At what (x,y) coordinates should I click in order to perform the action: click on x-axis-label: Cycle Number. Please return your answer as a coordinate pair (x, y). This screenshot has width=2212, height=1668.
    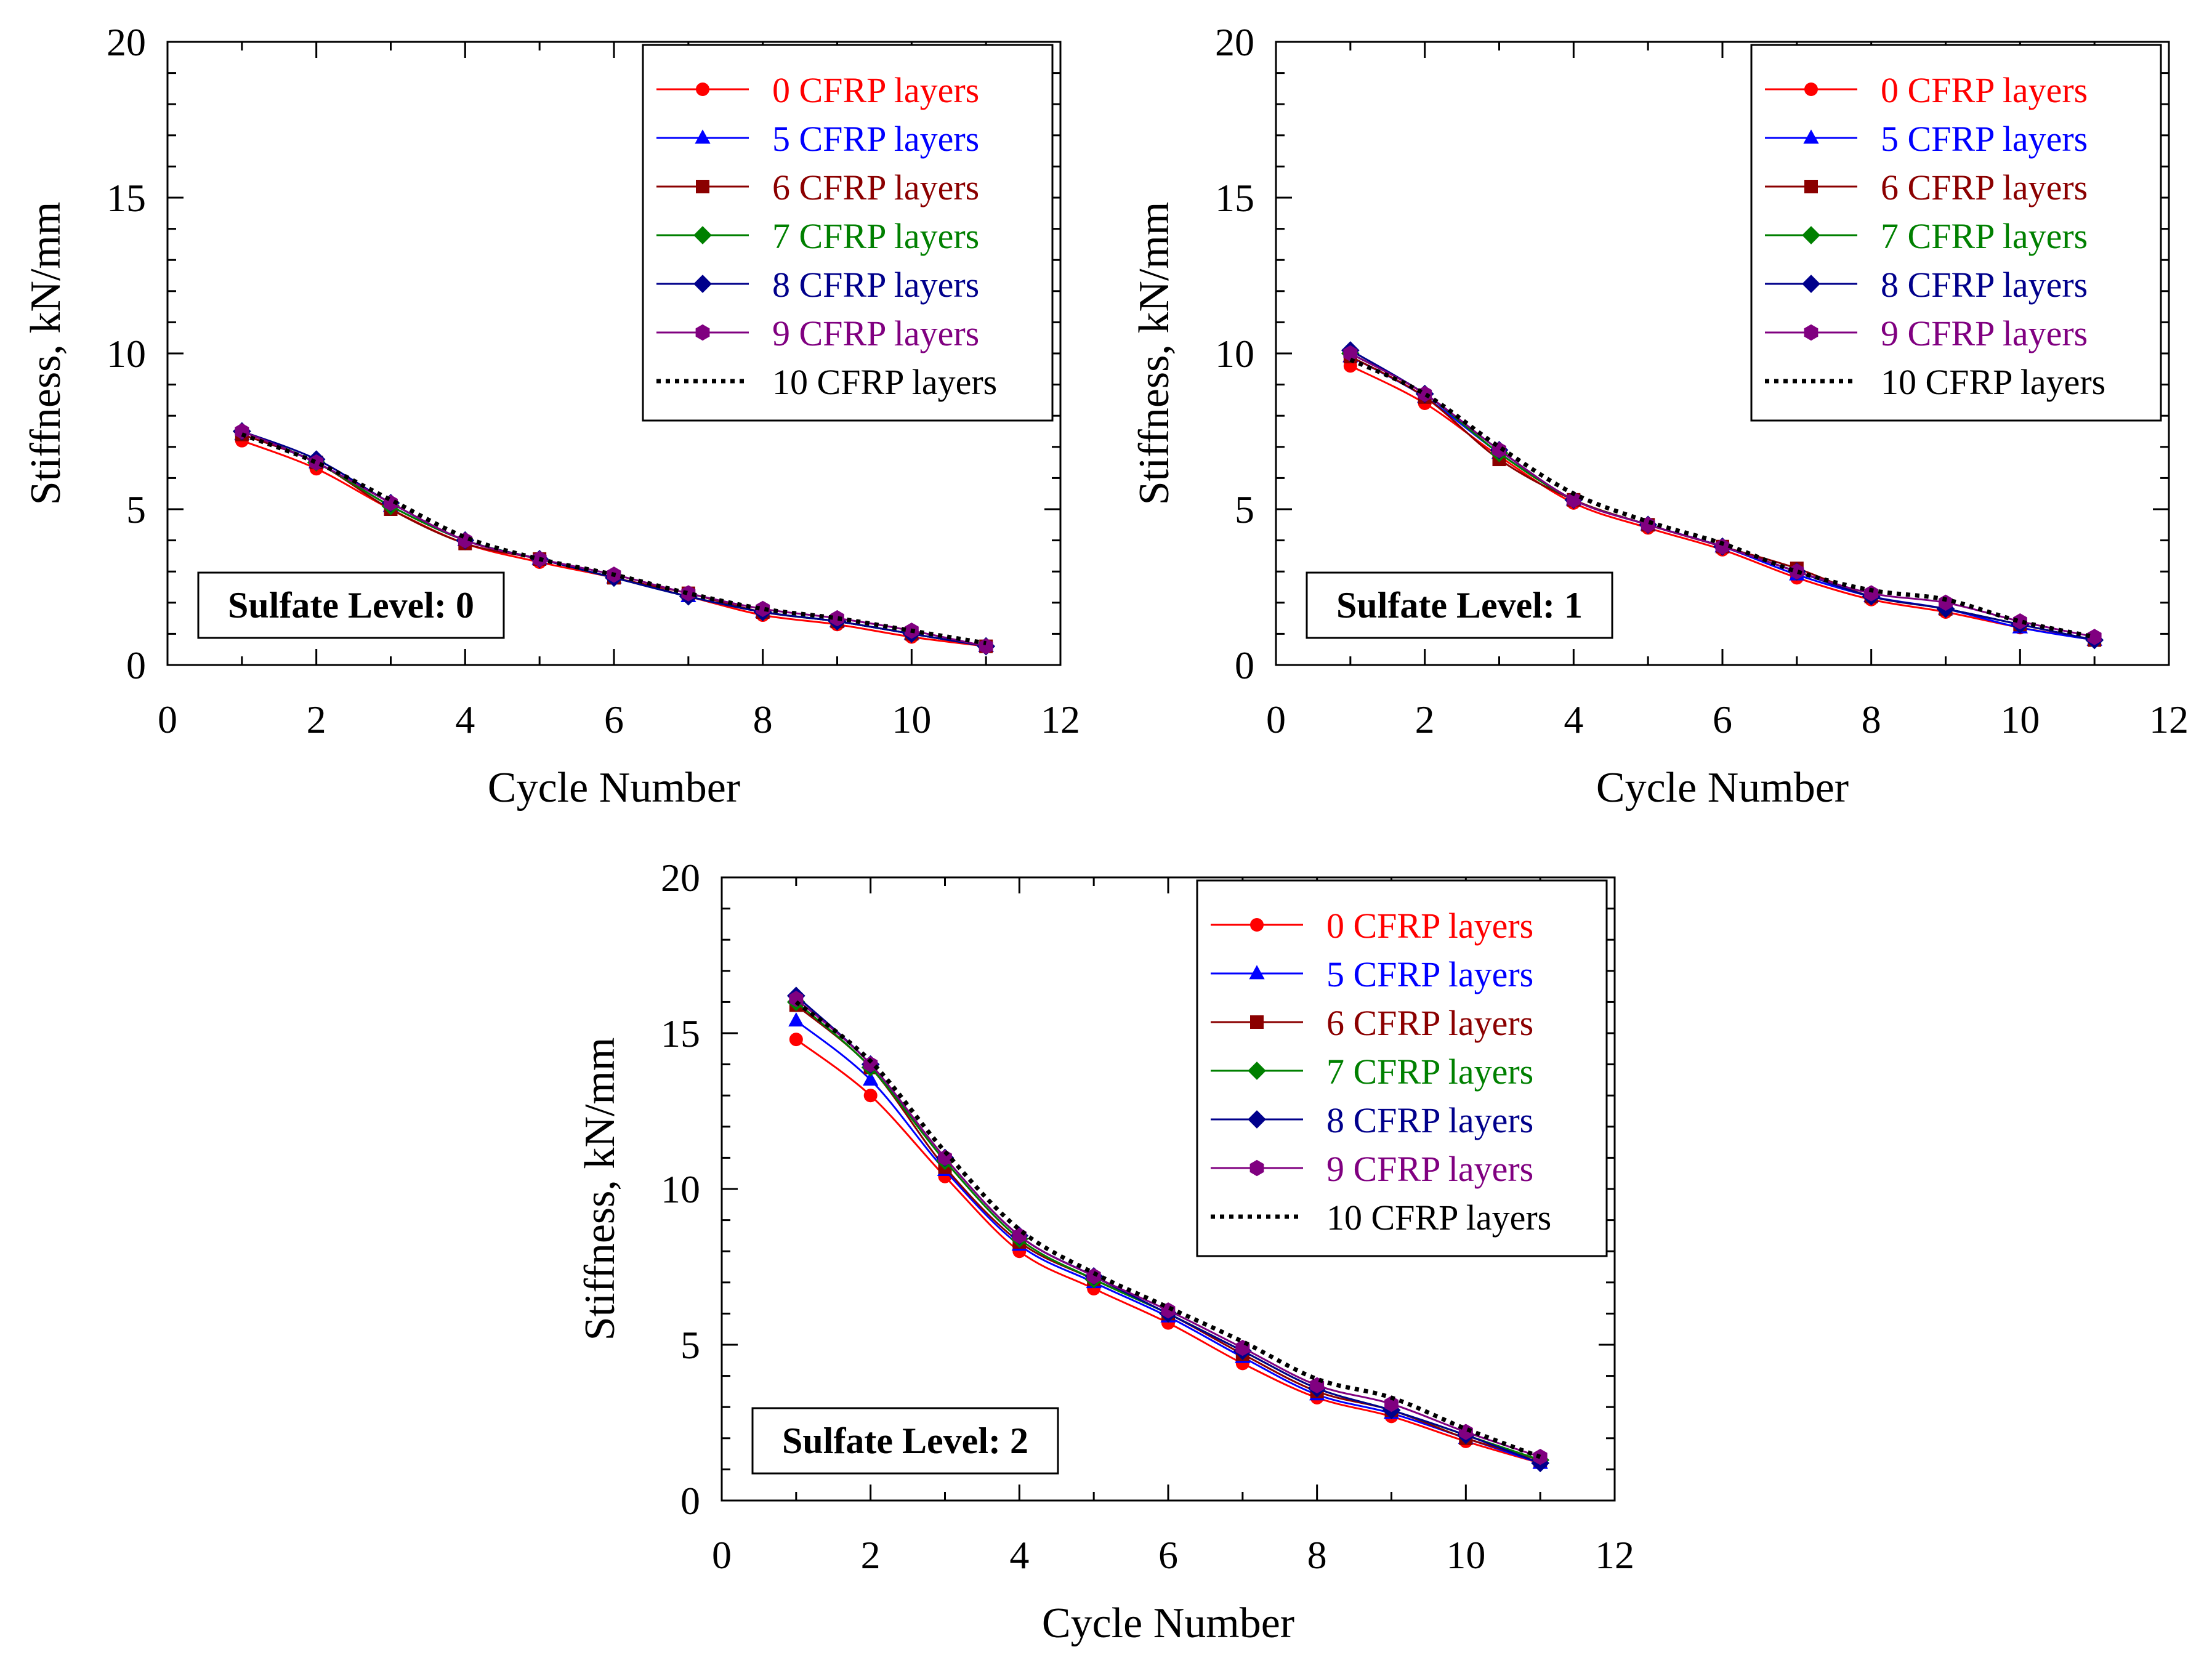
    Looking at the image, I should click on (614, 788).